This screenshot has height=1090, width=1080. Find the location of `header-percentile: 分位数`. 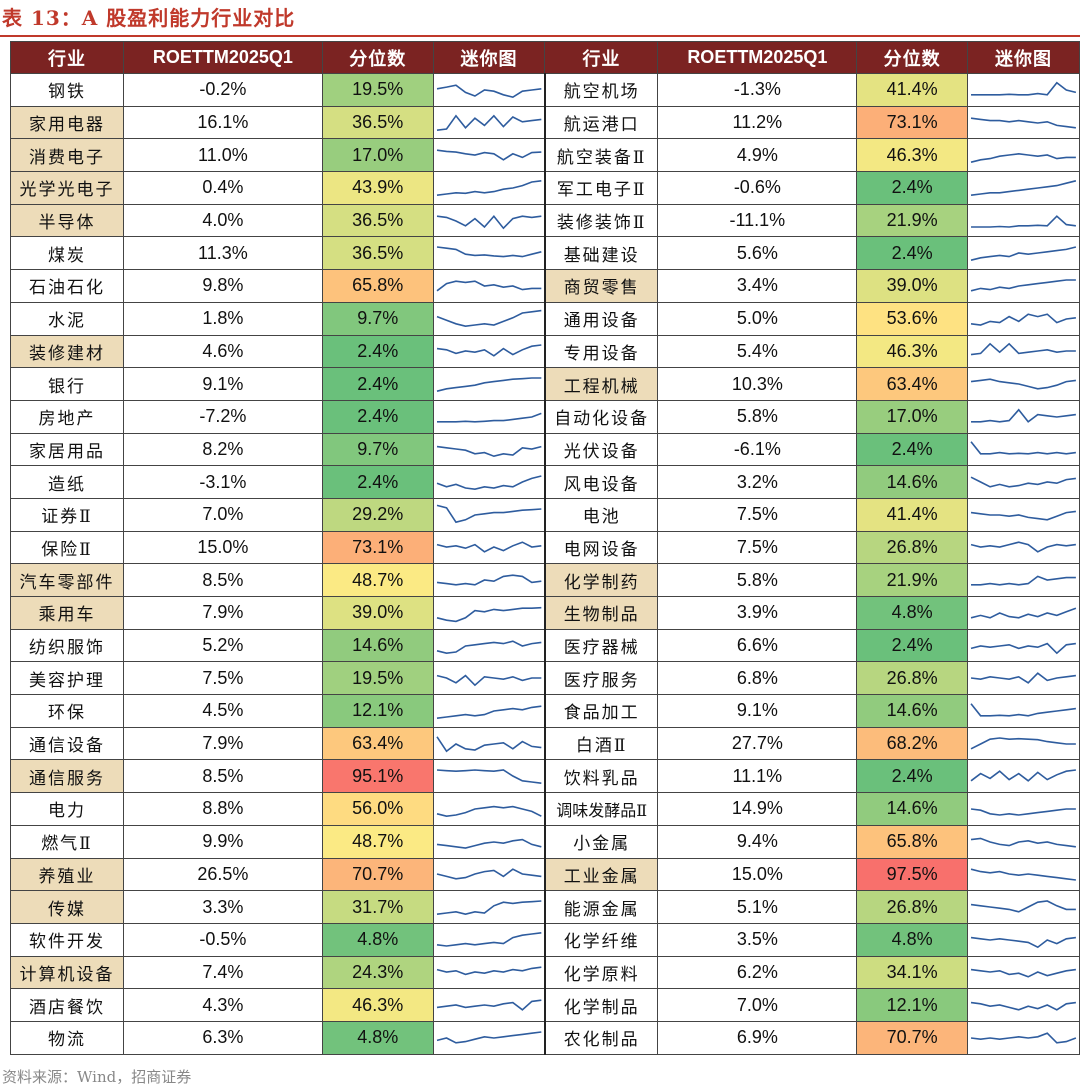

header-percentile: 分位数 is located at coordinates (912, 57).